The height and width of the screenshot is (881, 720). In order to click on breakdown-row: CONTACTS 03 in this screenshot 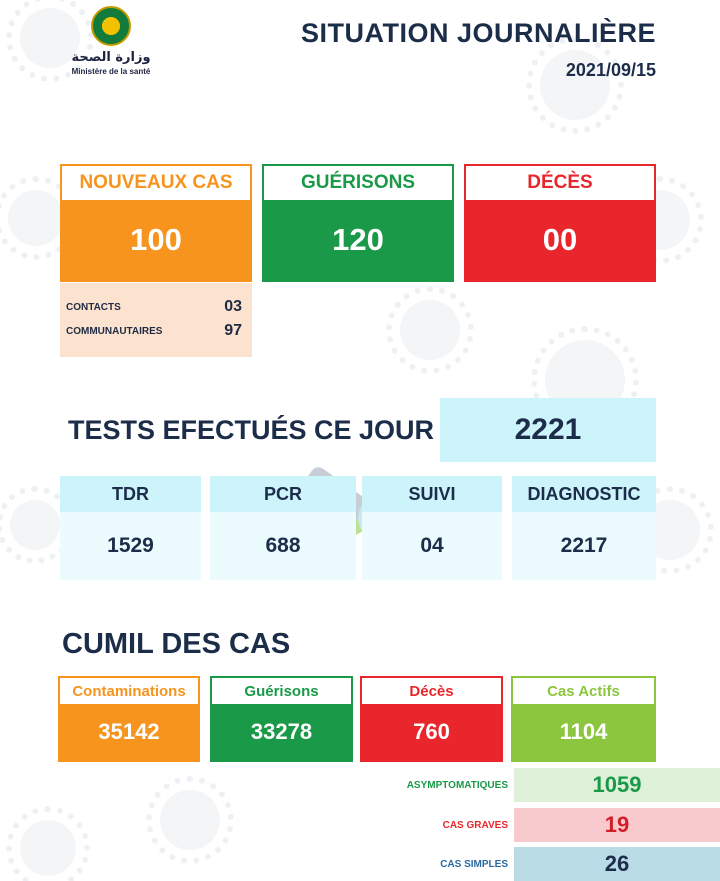, I will do `click(154, 307)`.